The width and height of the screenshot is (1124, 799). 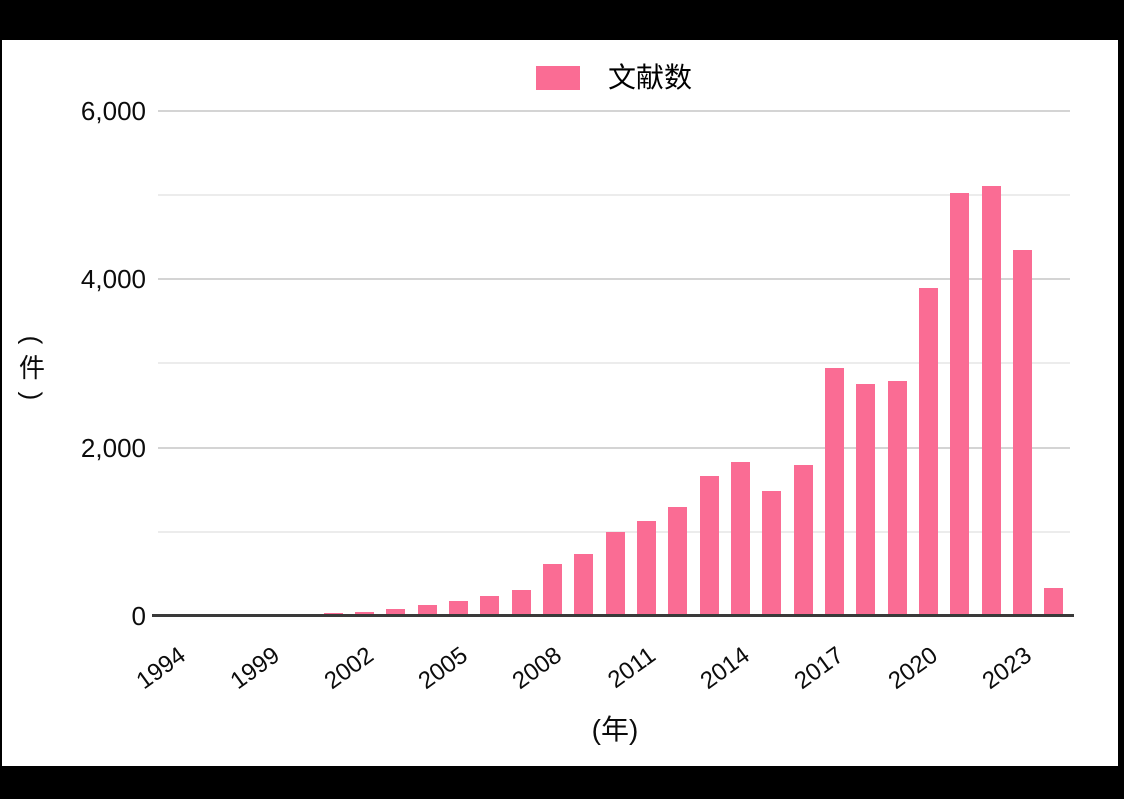 What do you see at coordinates (113, 110) in the screenshot?
I see `y-tick-label-6000: 6,000` at bounding box center [113, 110].